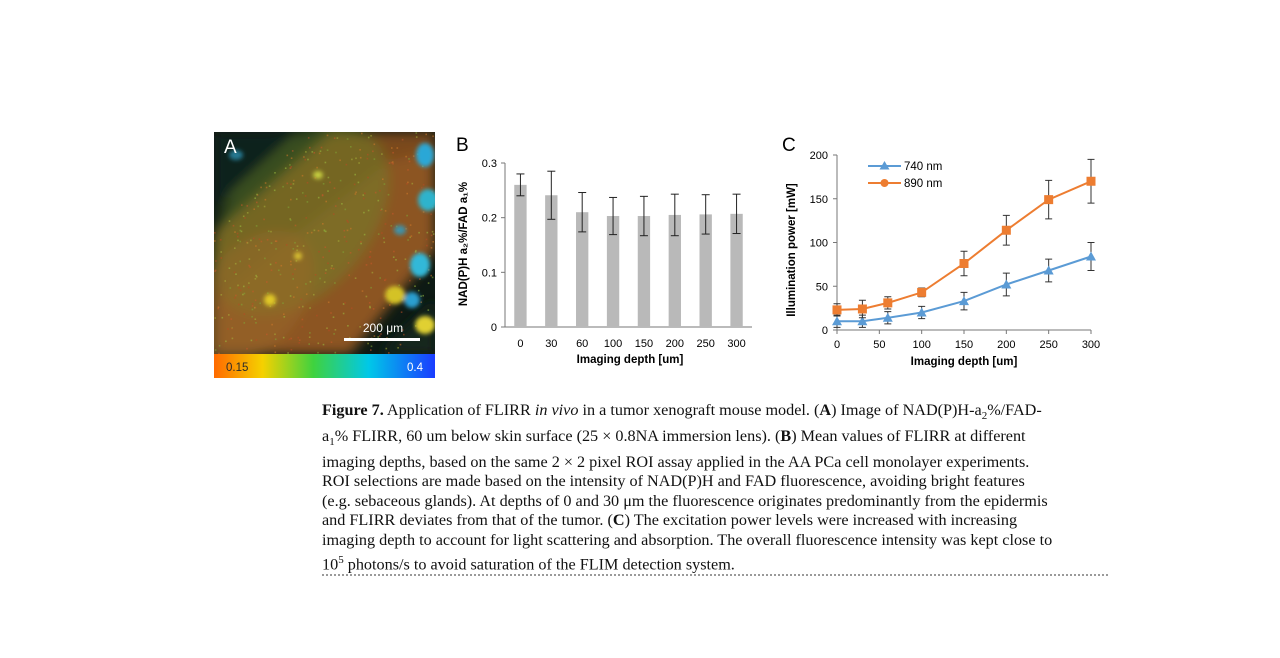 The image size is (1280, 658). Describe the element at coordinates (905, 175) in the screenshot. I see `chart-c-legend: 740 nm 890 nm` at that location.